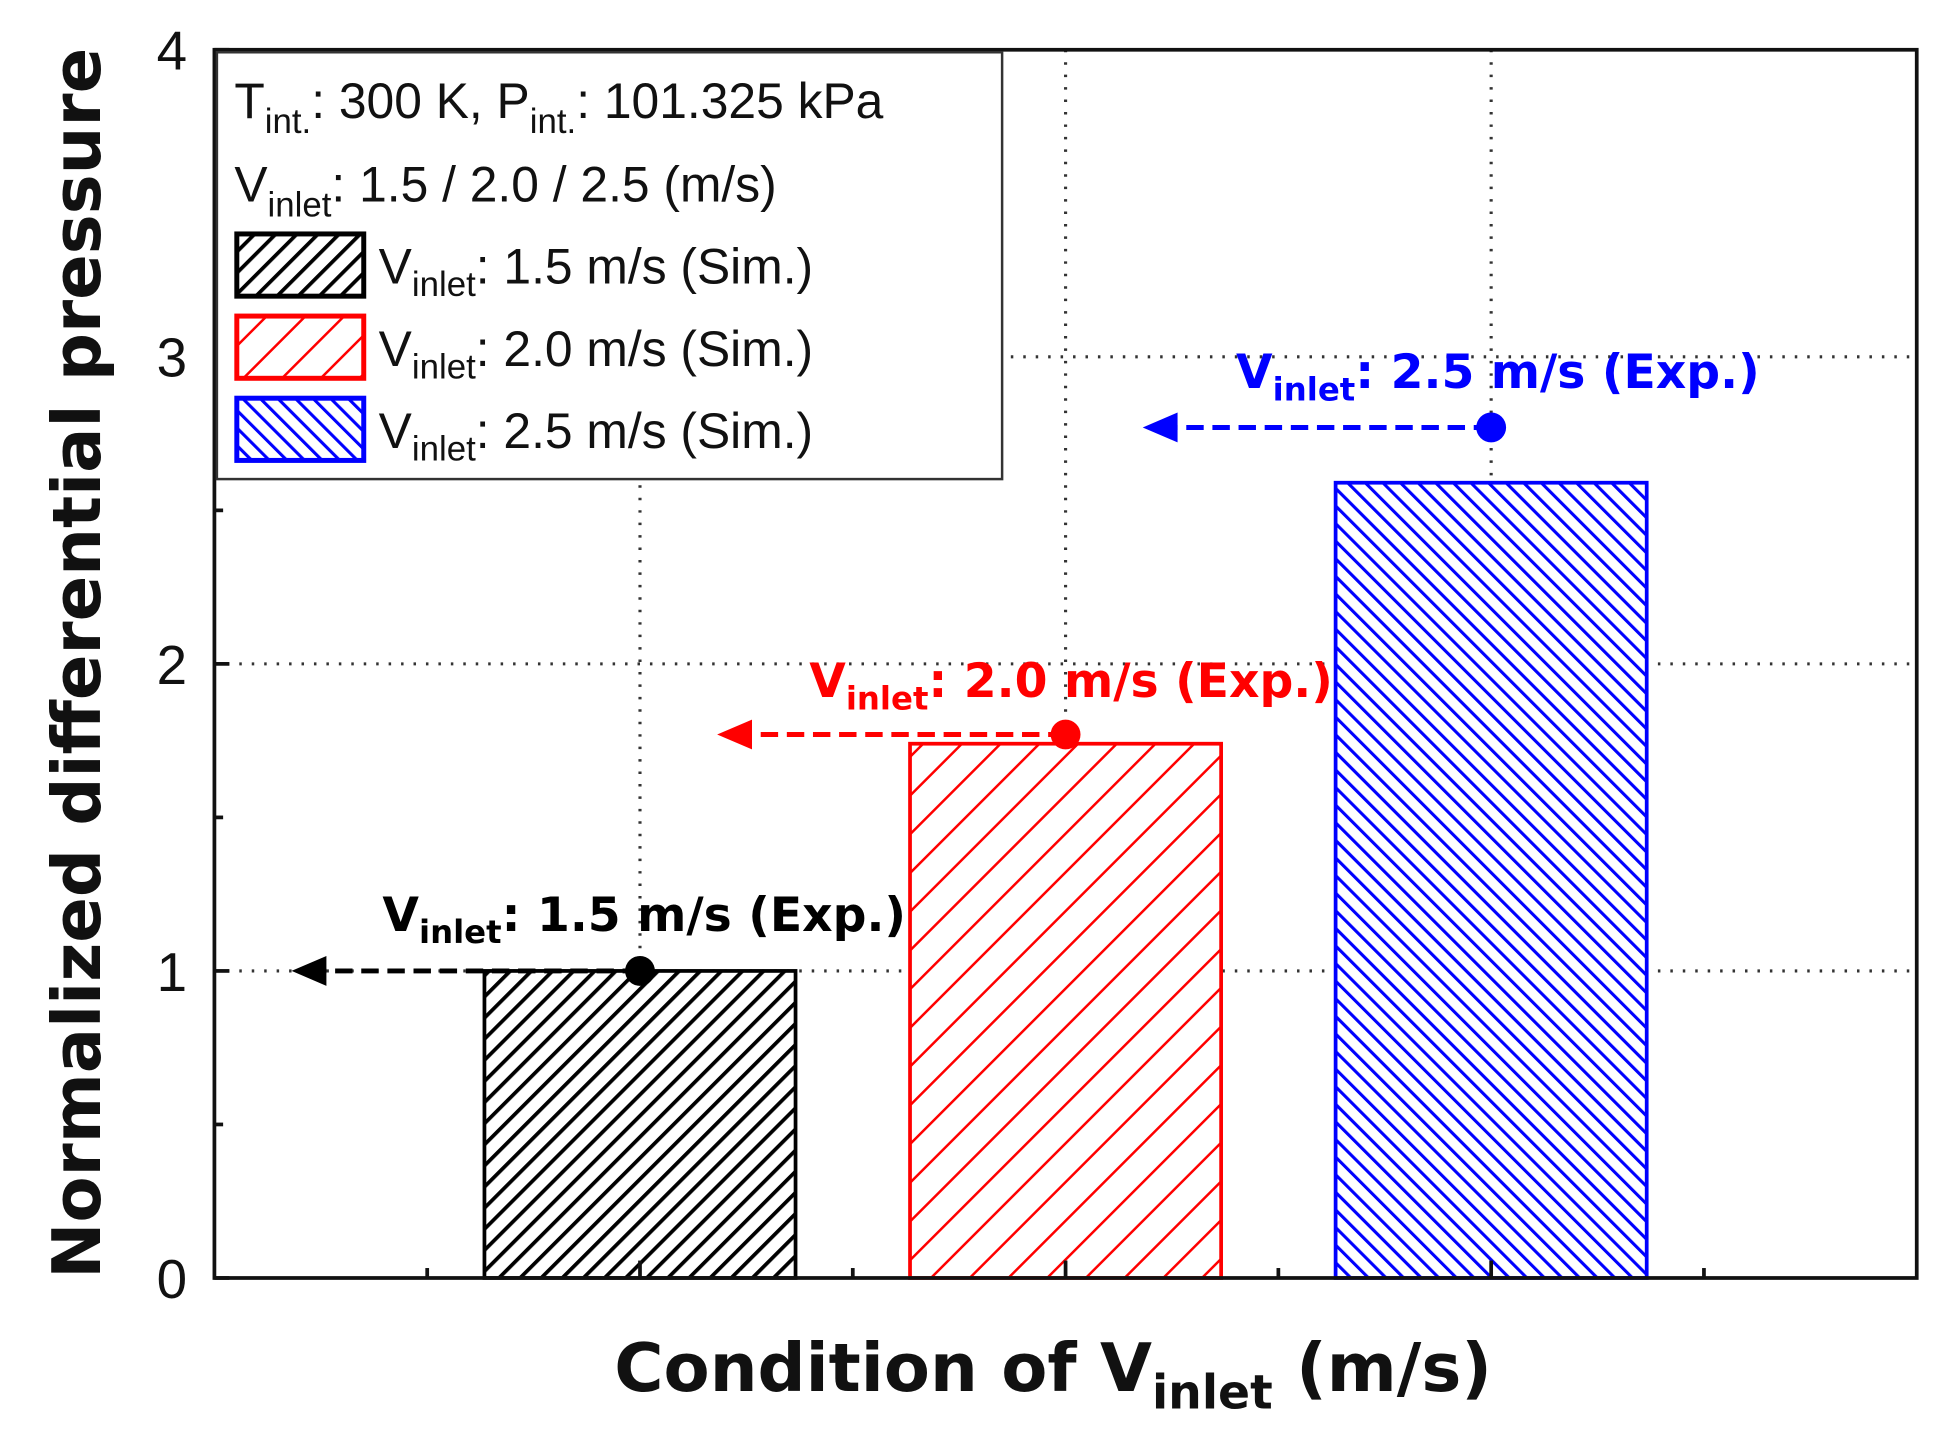 This screenshot has height=1441, width=1942. Describe the element at coordinates (172, 1279) in the screenshot. I see `y-tick-label: 0` at that location.